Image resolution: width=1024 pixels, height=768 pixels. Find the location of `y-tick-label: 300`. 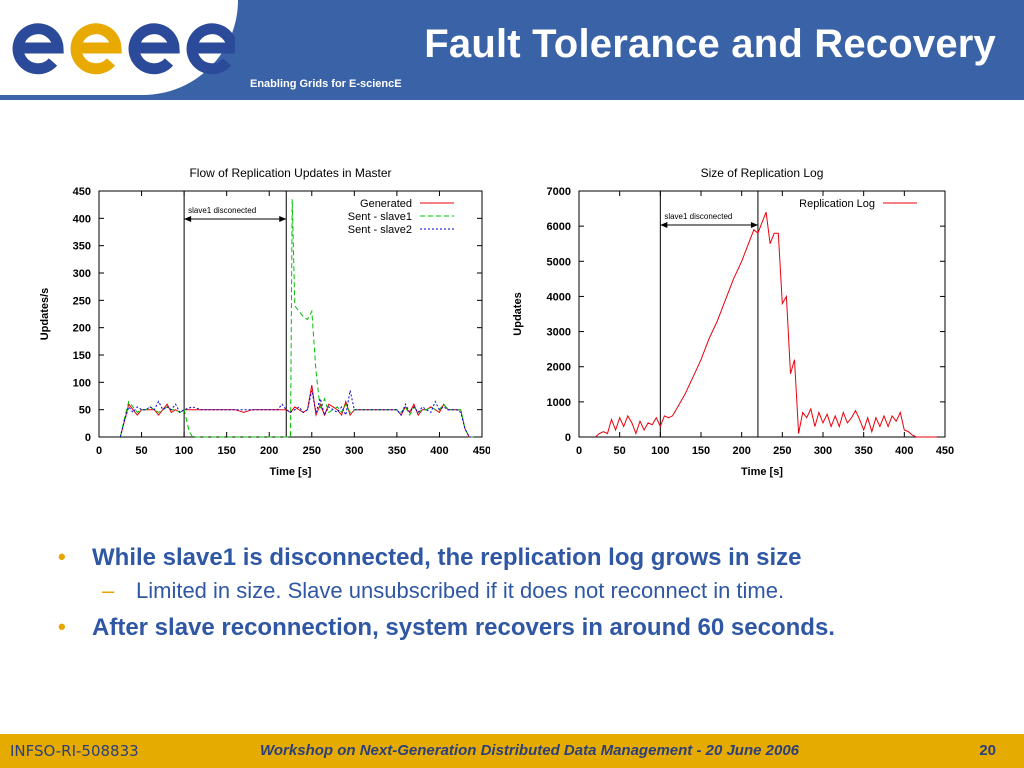

y-tick-label: 300 is located at coordinates (82, 274).